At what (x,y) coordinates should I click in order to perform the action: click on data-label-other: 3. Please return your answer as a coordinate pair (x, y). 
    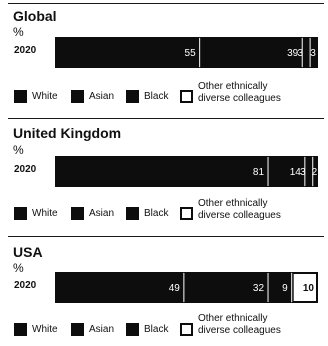
    Looking at the image, I should click on (313, 53).